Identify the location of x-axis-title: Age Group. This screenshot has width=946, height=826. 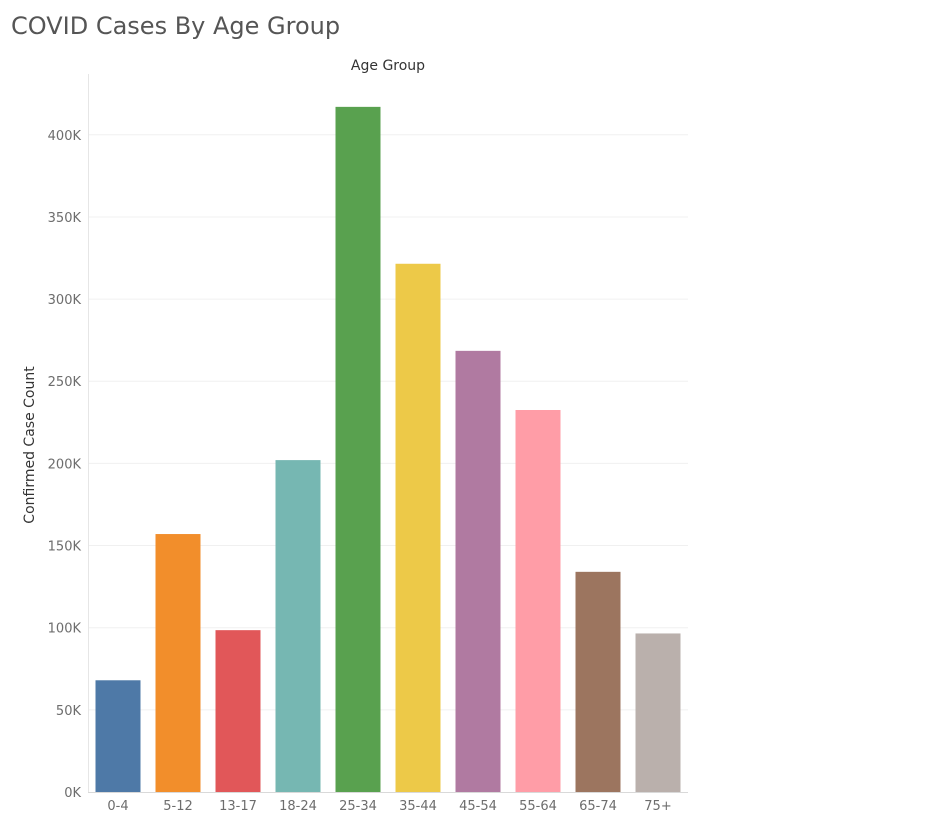
(388, 66).